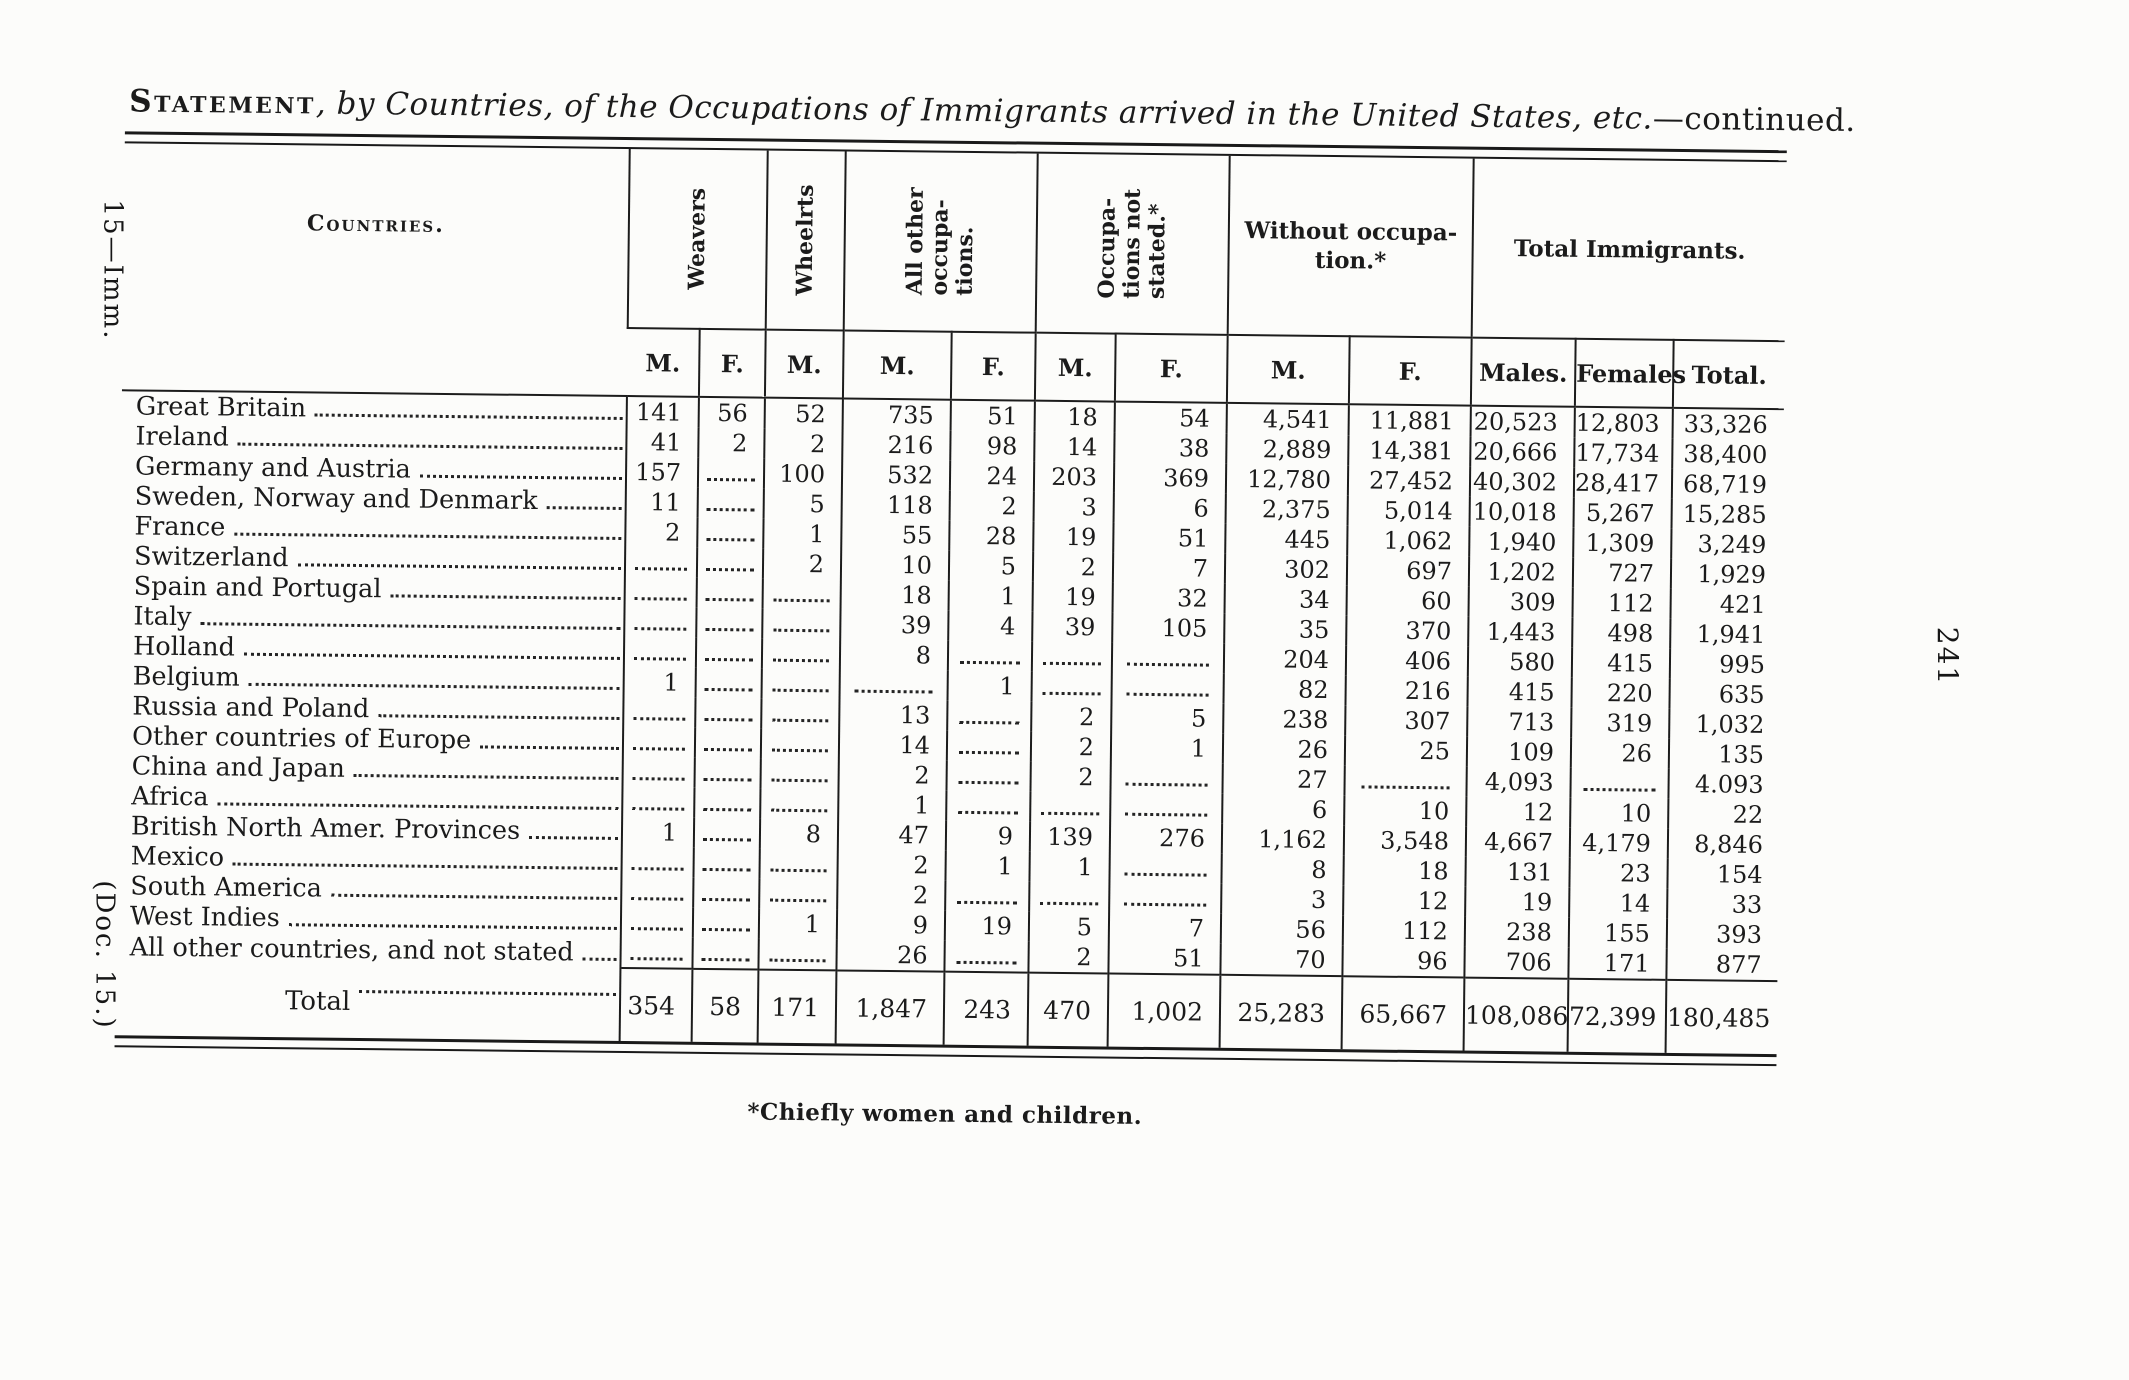 The width and height of the screenshot is (2129, 1380). I want to click on value-cell: 3,249, so click(1727, 544).